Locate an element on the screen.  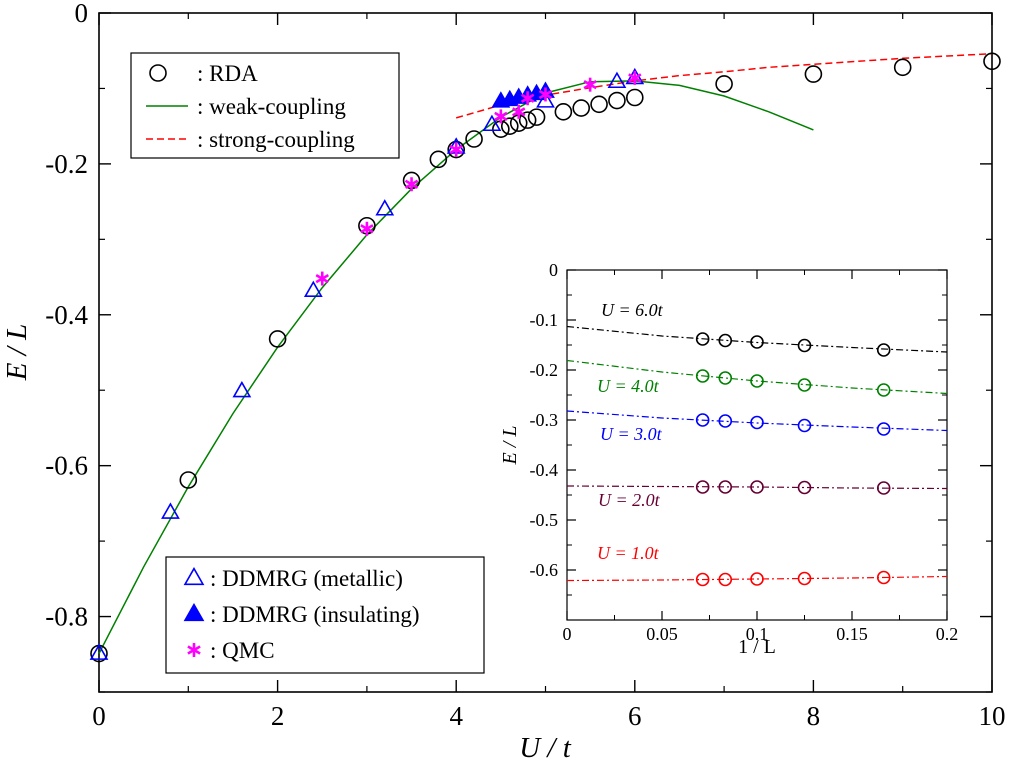
inset-fit-line-u2 is located at coordinates (757, 487).